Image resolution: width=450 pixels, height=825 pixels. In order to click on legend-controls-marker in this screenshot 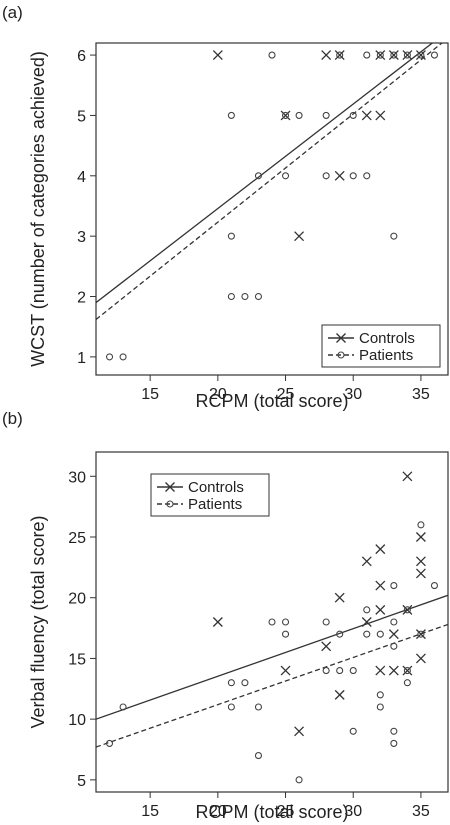, I will do `click(341, 338)`.